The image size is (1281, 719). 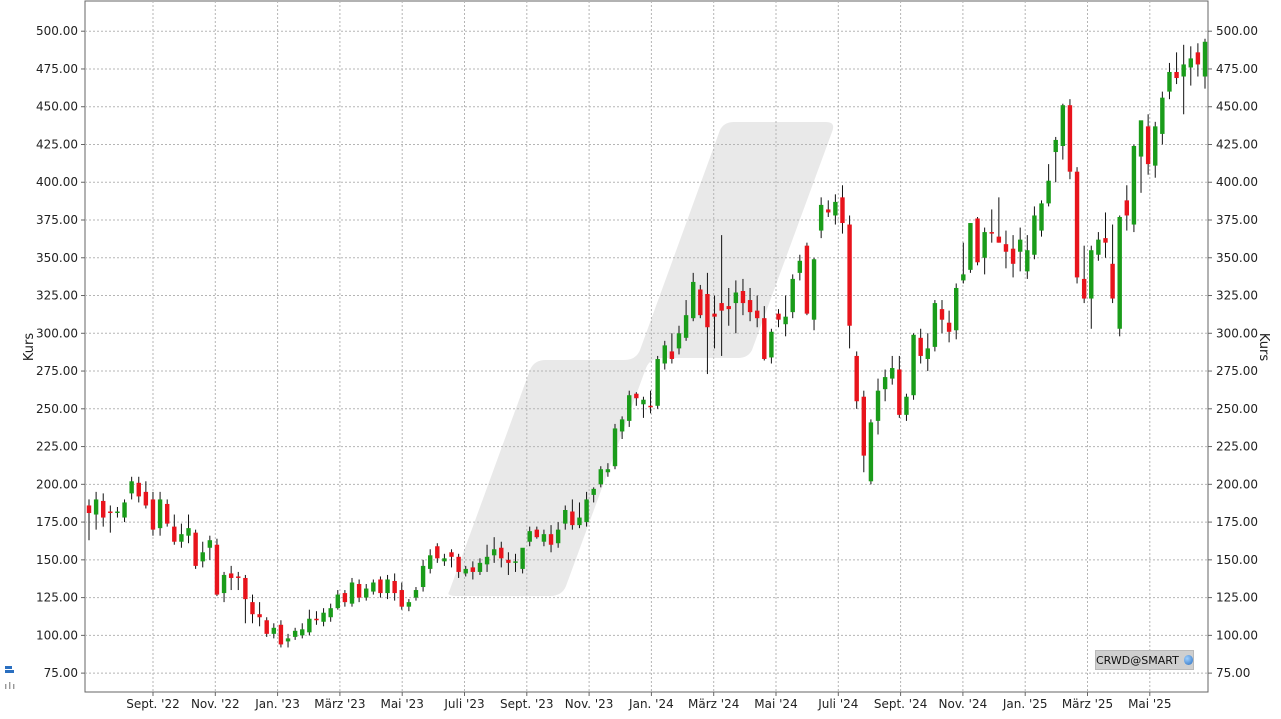 I want to click on x-tick-label: Mai '25, so click(x=1149, y=704).